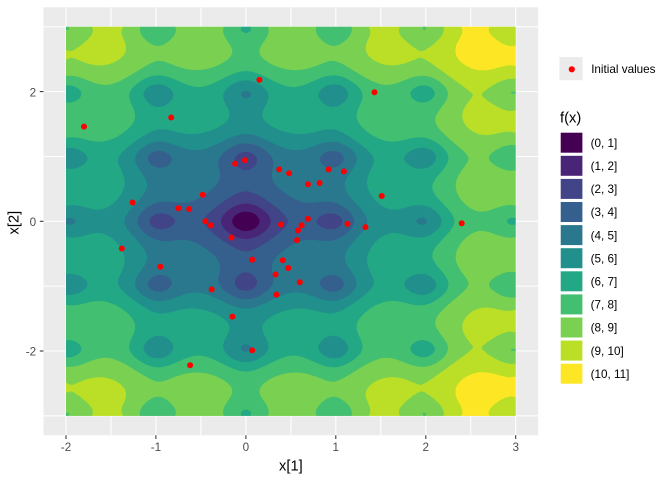  I want to click on svg-text: 1, so click(336, 447).